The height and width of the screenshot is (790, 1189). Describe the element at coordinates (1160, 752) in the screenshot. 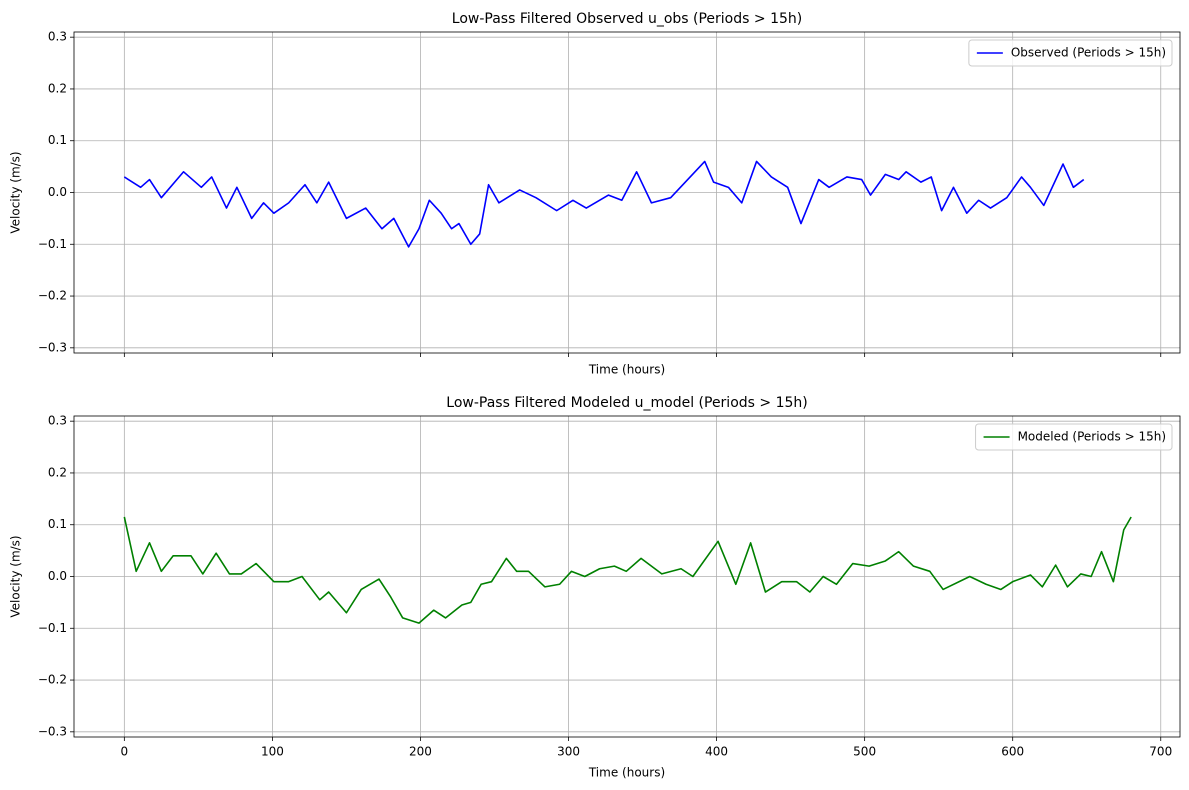

I see `x-tick-label: 700` at that location.